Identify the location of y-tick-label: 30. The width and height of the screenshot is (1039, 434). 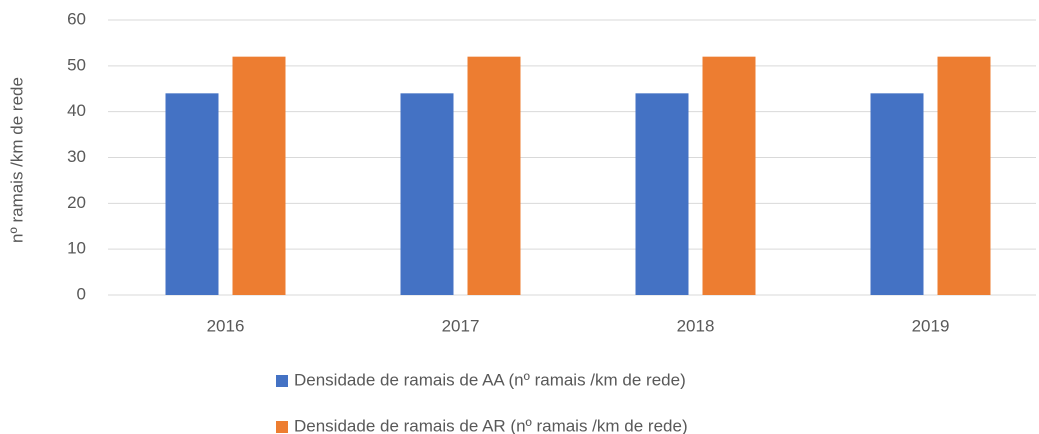
(76, 156).